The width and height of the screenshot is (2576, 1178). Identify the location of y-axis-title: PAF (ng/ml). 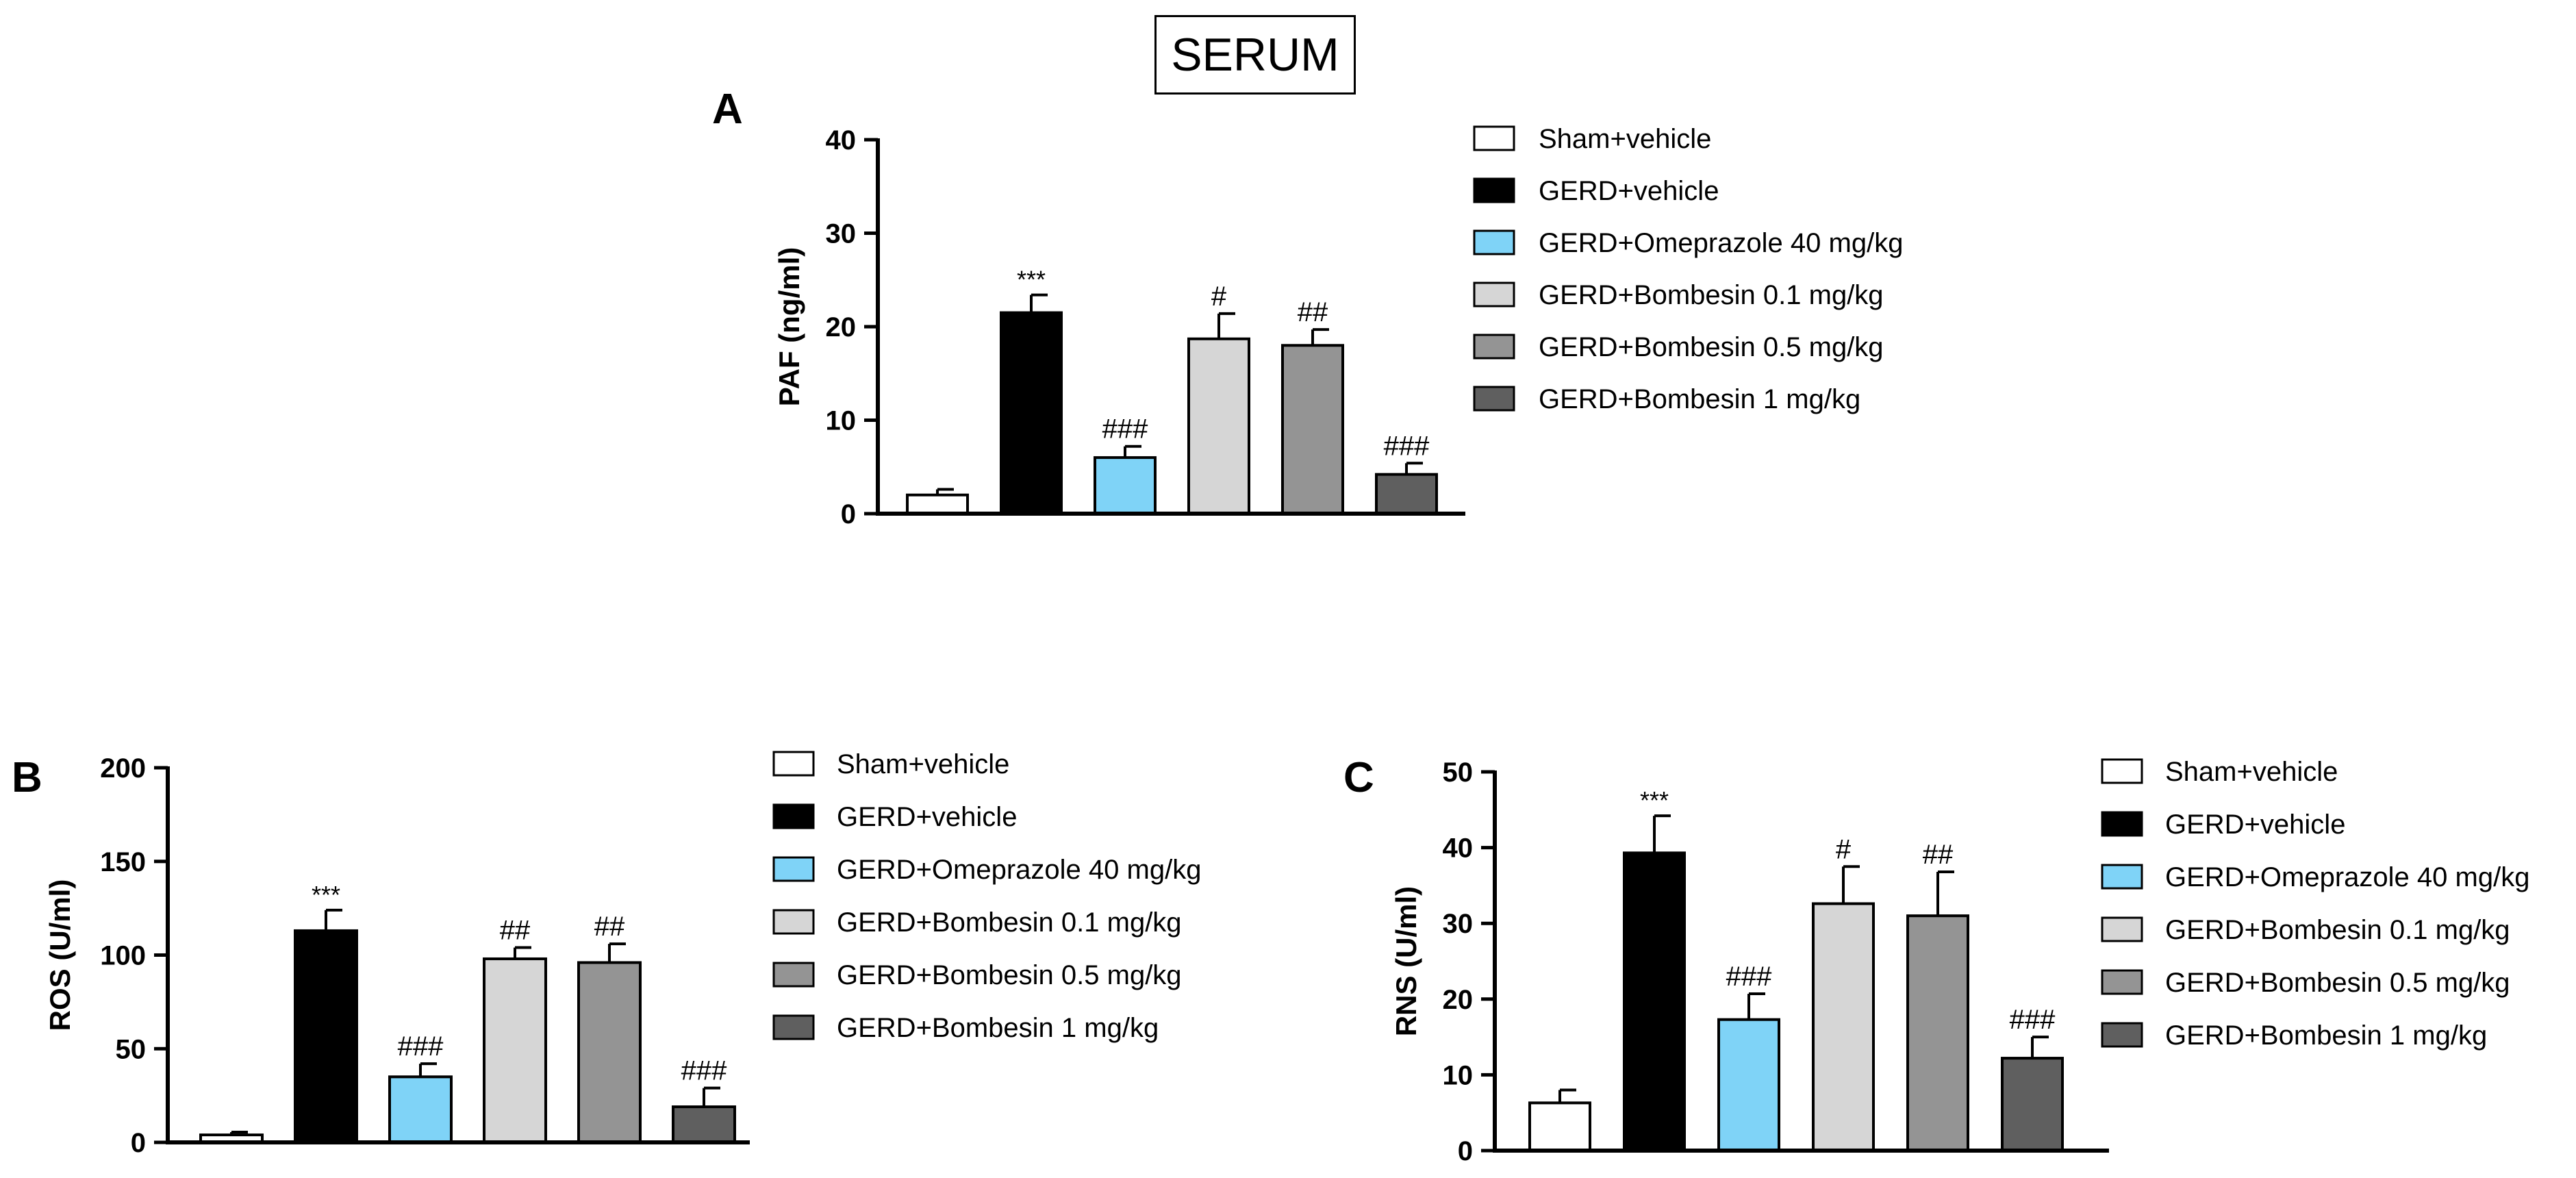
(789, 327).